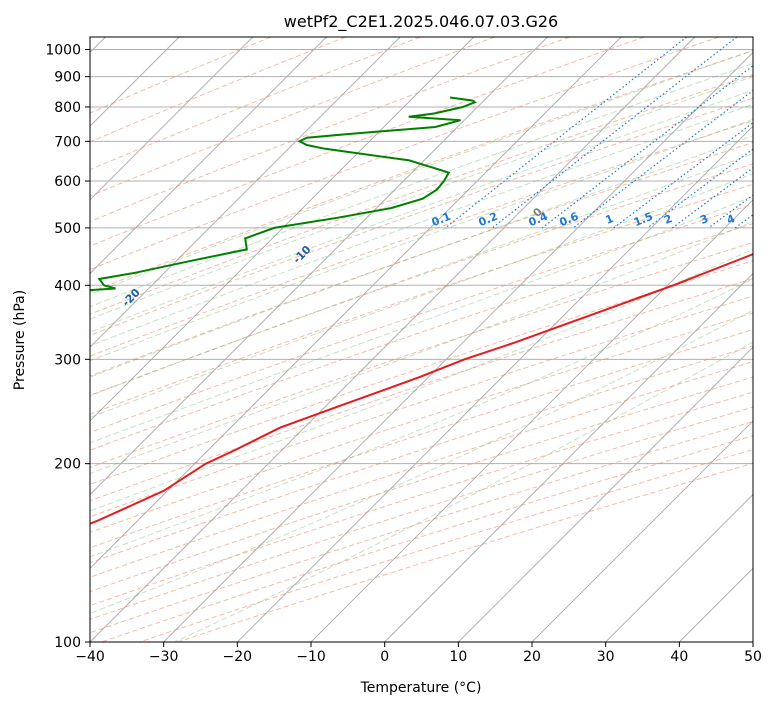 This screenshot has width=775, height=713. What do you see at coordinates (679, 657) in the screenshot?
I see `x-tick-label: 40` at bounding box center [679, 657].